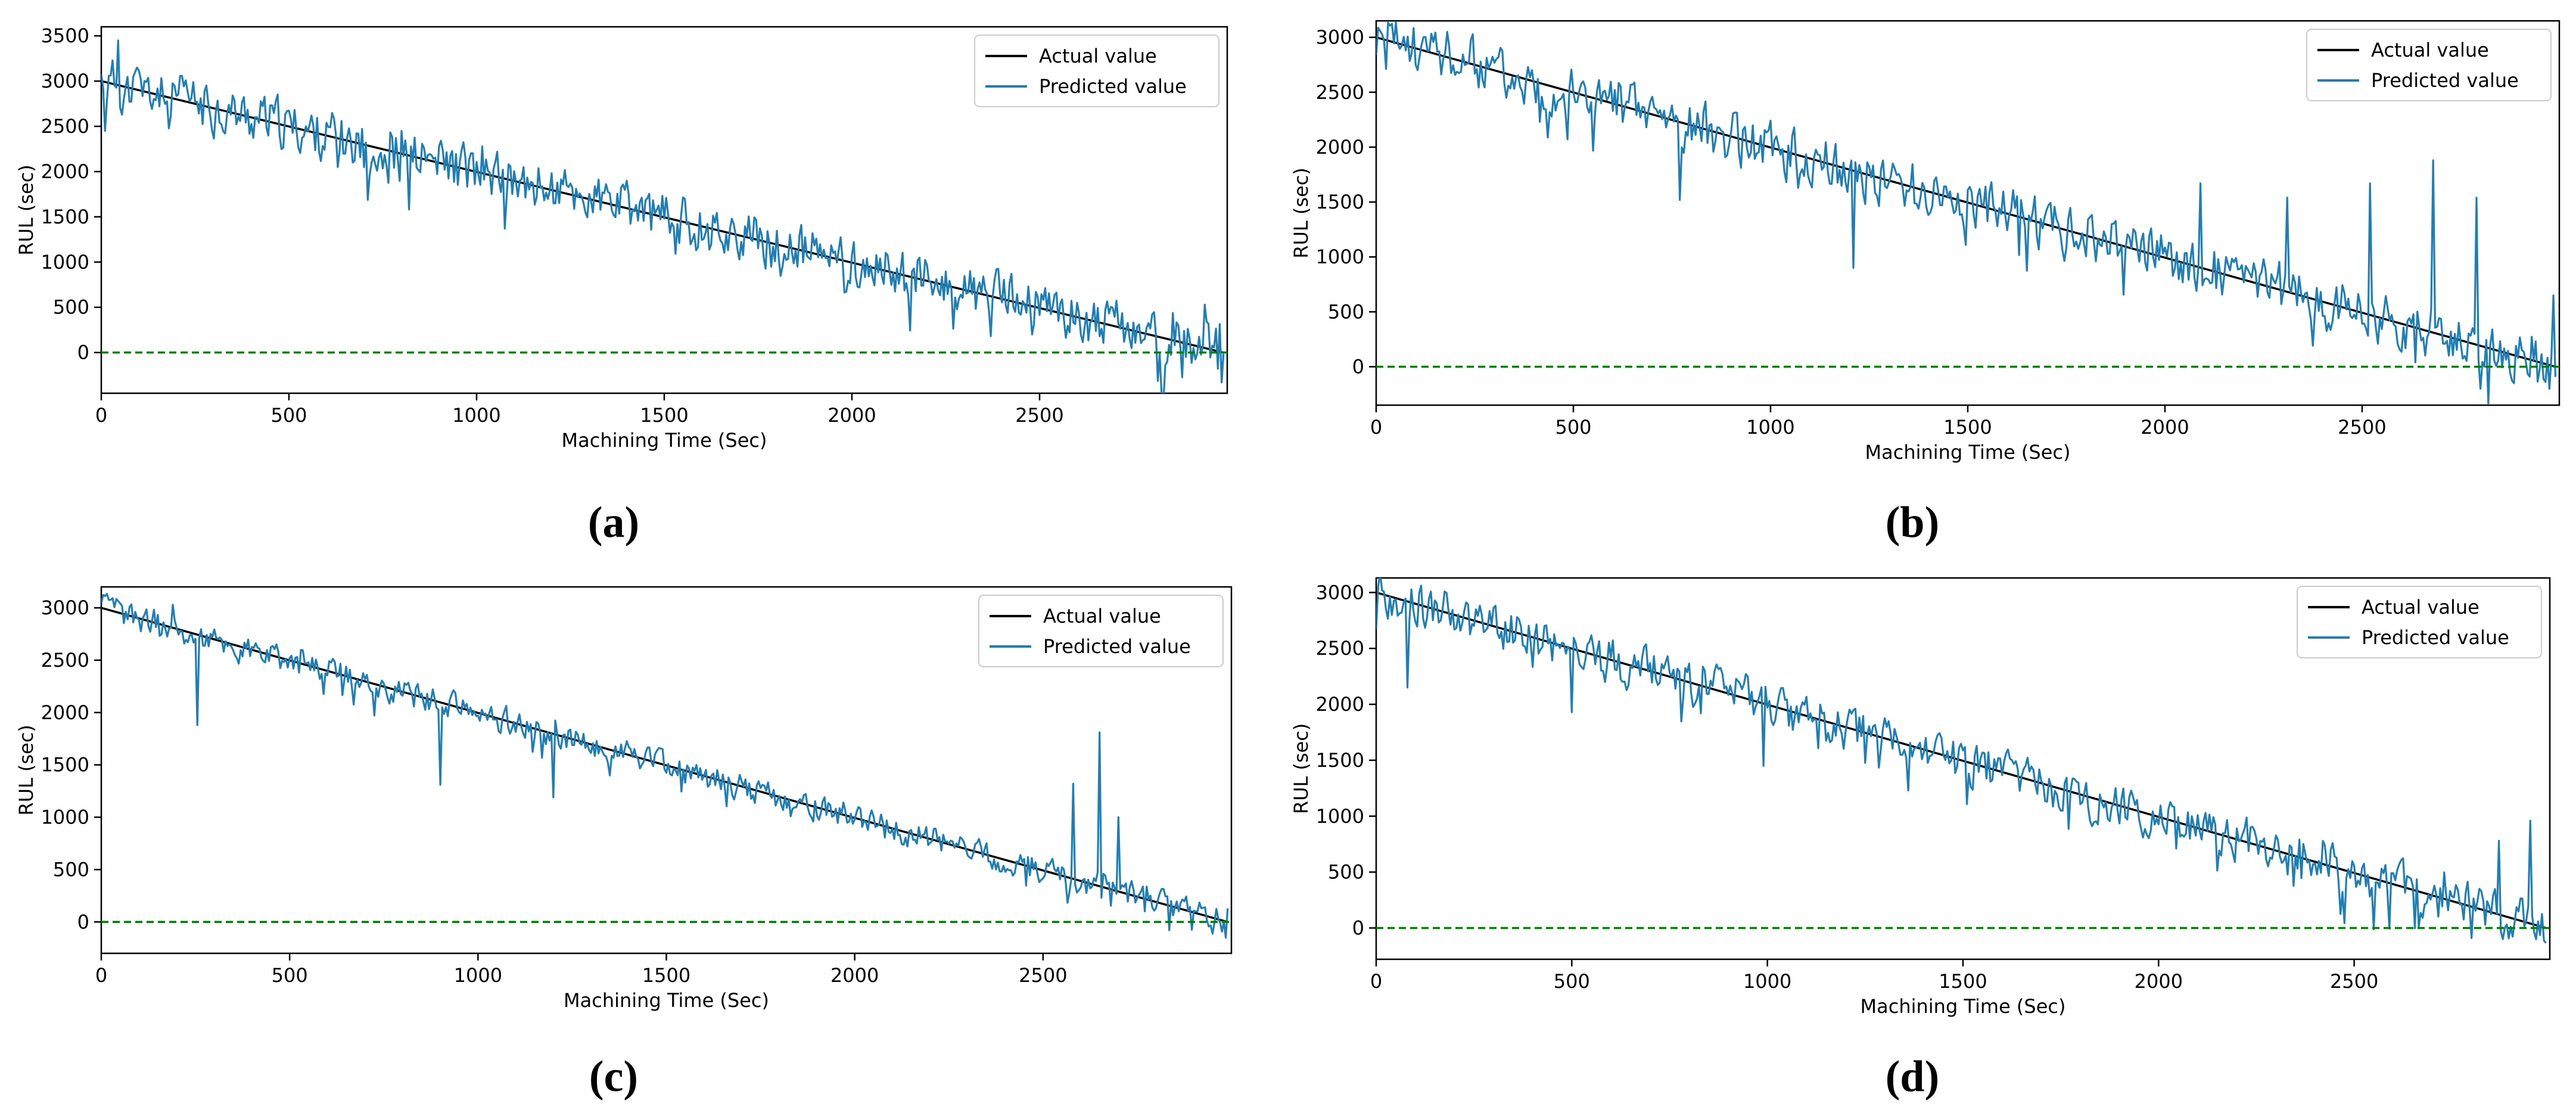  I want to click on y-tick-label: 3500, so click(65, 35).